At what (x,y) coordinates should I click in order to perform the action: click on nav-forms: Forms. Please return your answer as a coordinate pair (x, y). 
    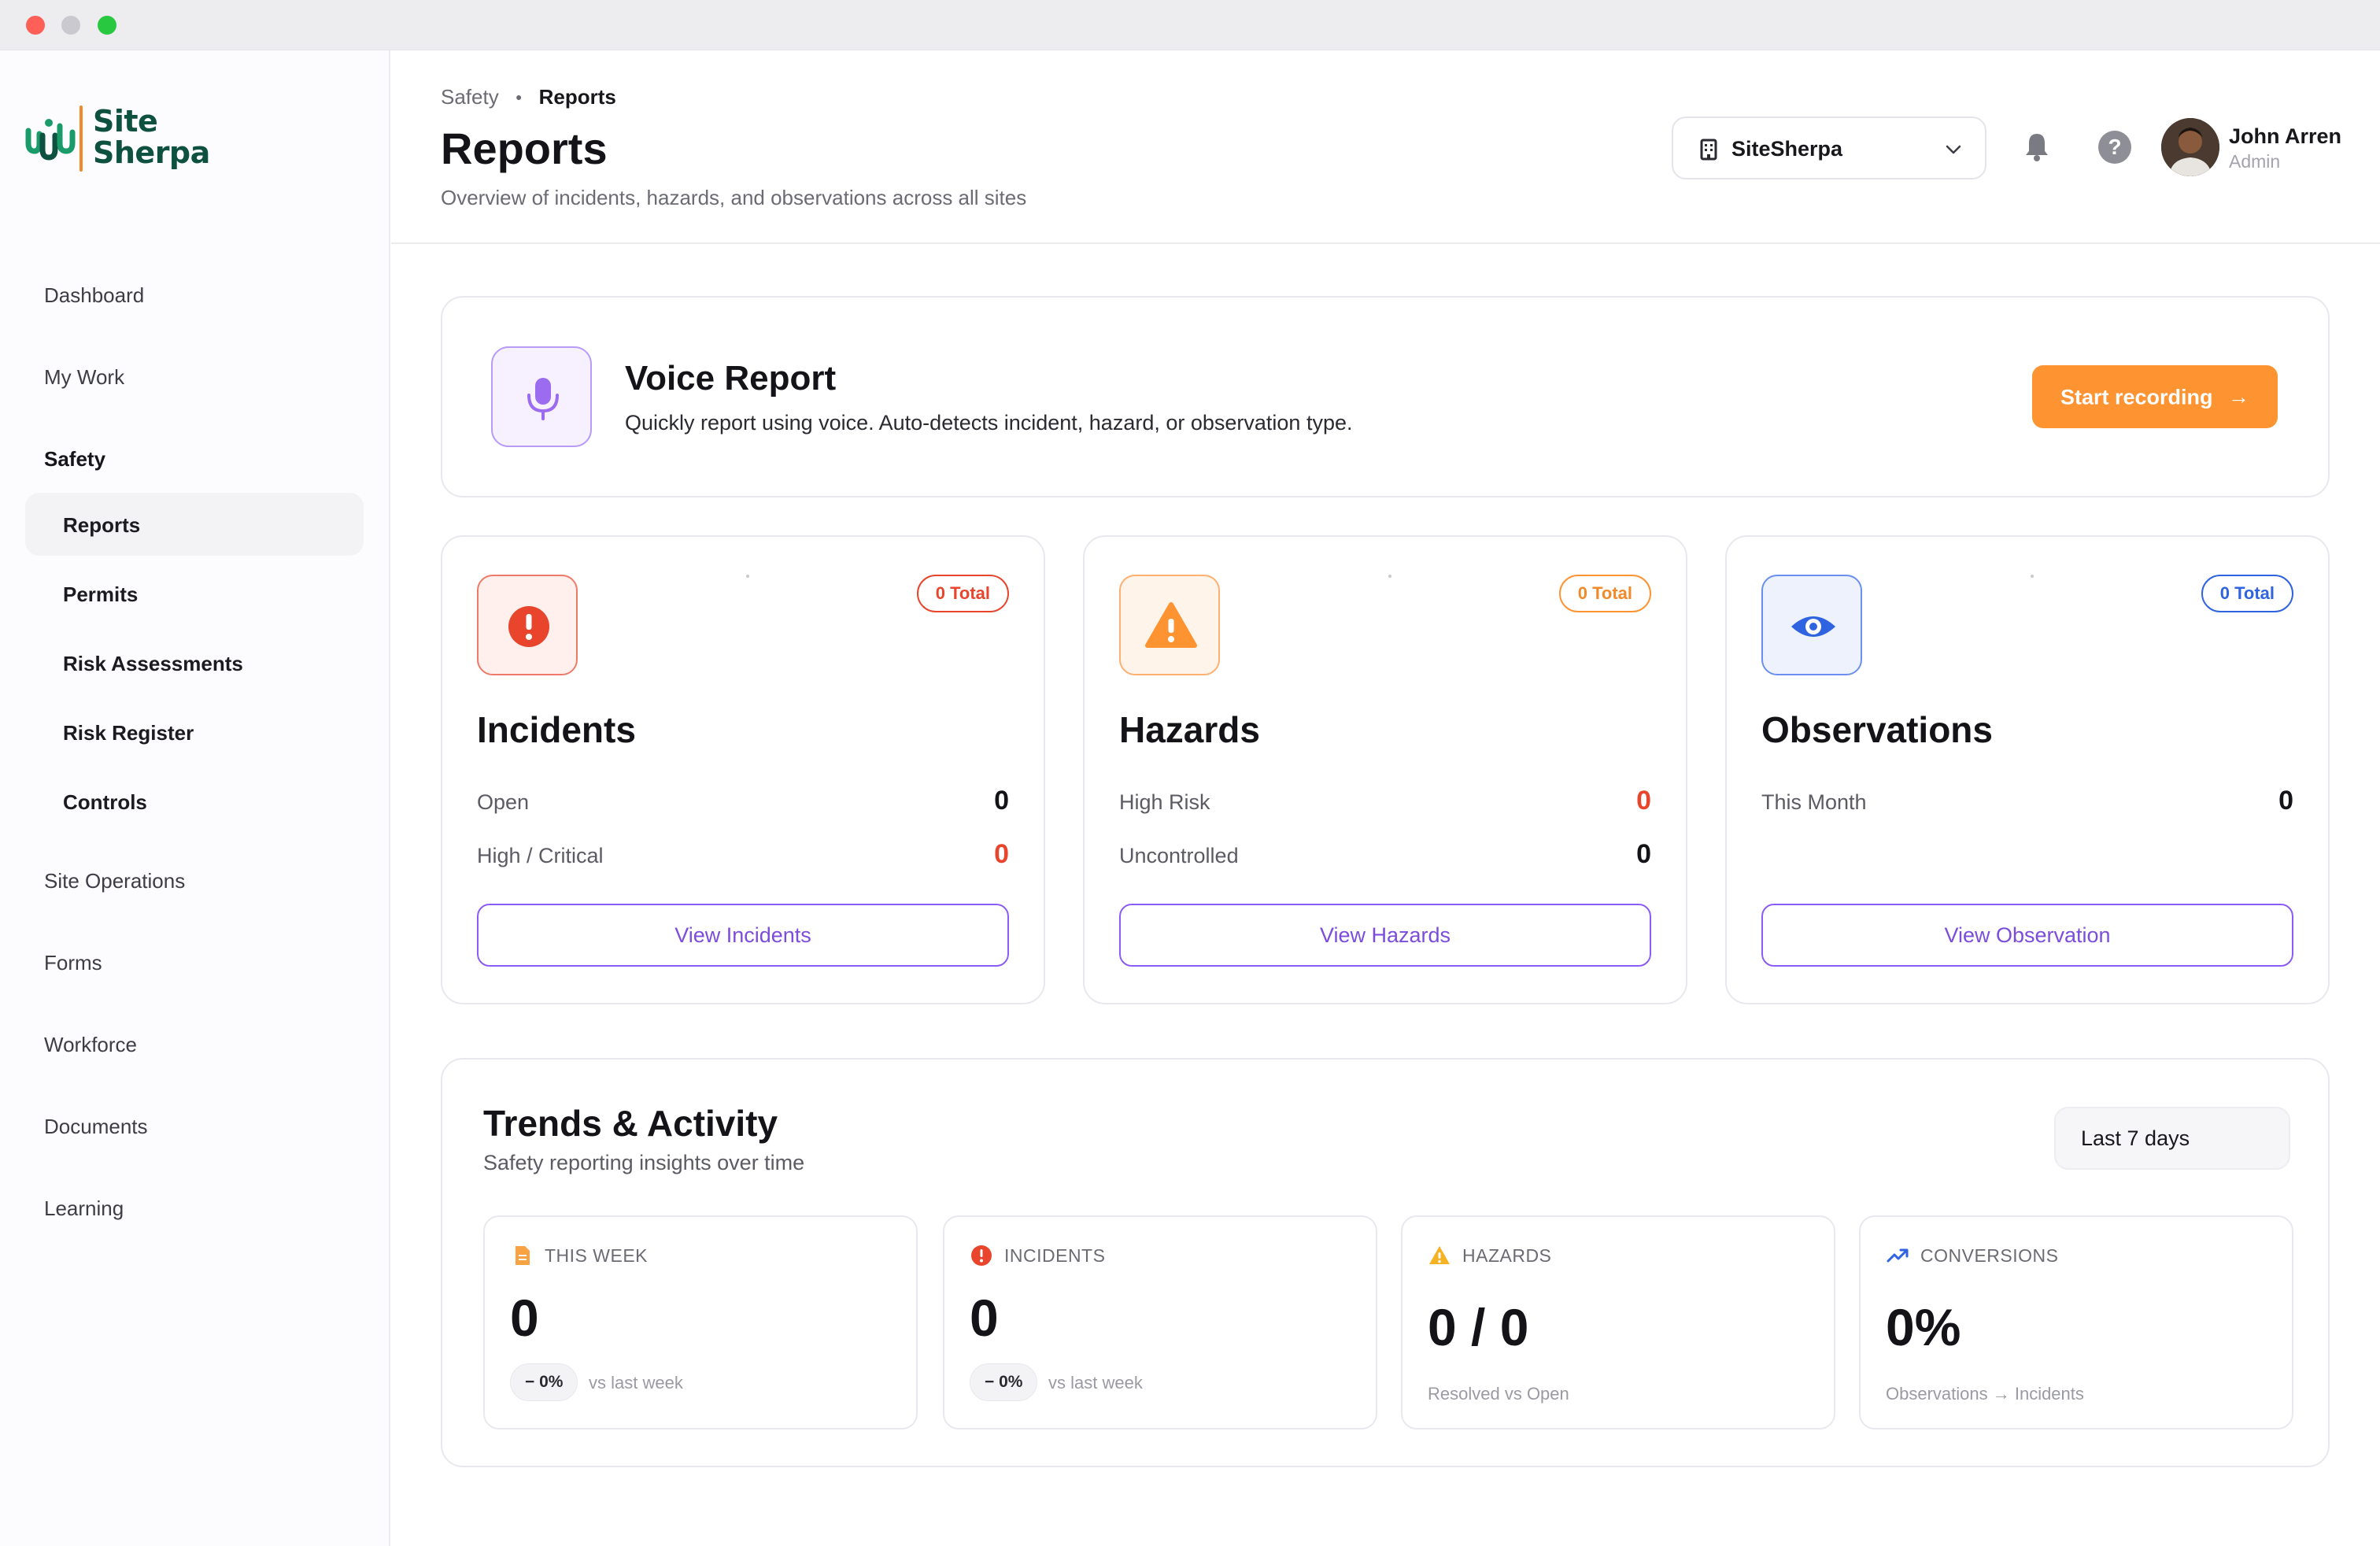
    Looking at the image, I should click on (73, 963).